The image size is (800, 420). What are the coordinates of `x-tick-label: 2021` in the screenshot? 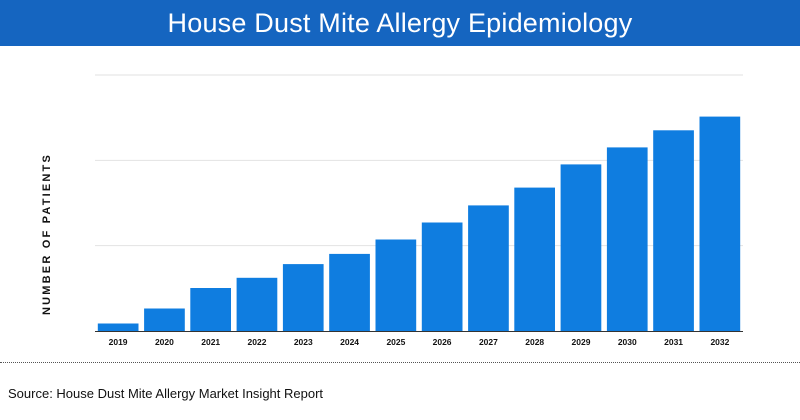 It's located at (210, 342).